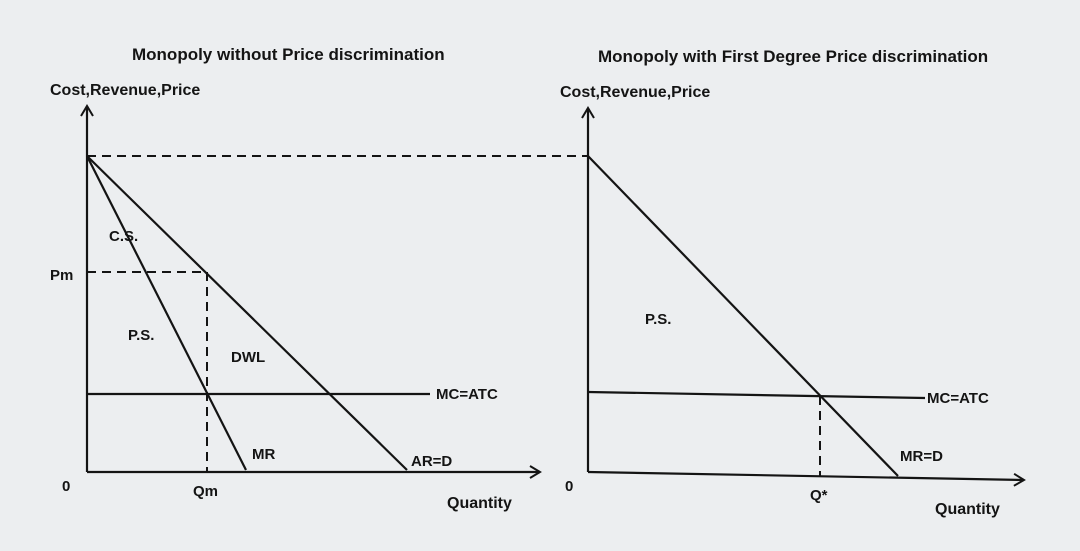 This screenshot has width=1080, height=551. What do you see at coordinates (431, 461) in the screenshot?
I see `demand-label-ar: AR=D` at bounding box center [431, 461].